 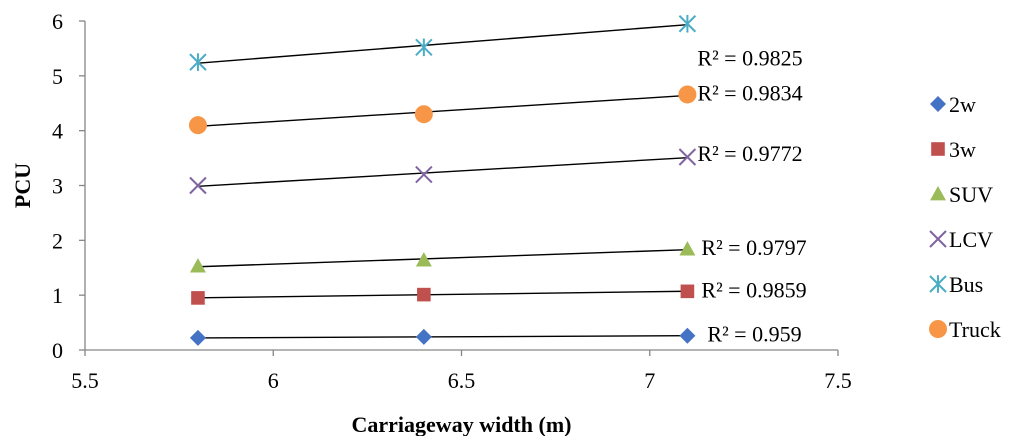 I want to click on y-tick-label: 0, so click(x=57, y=350).